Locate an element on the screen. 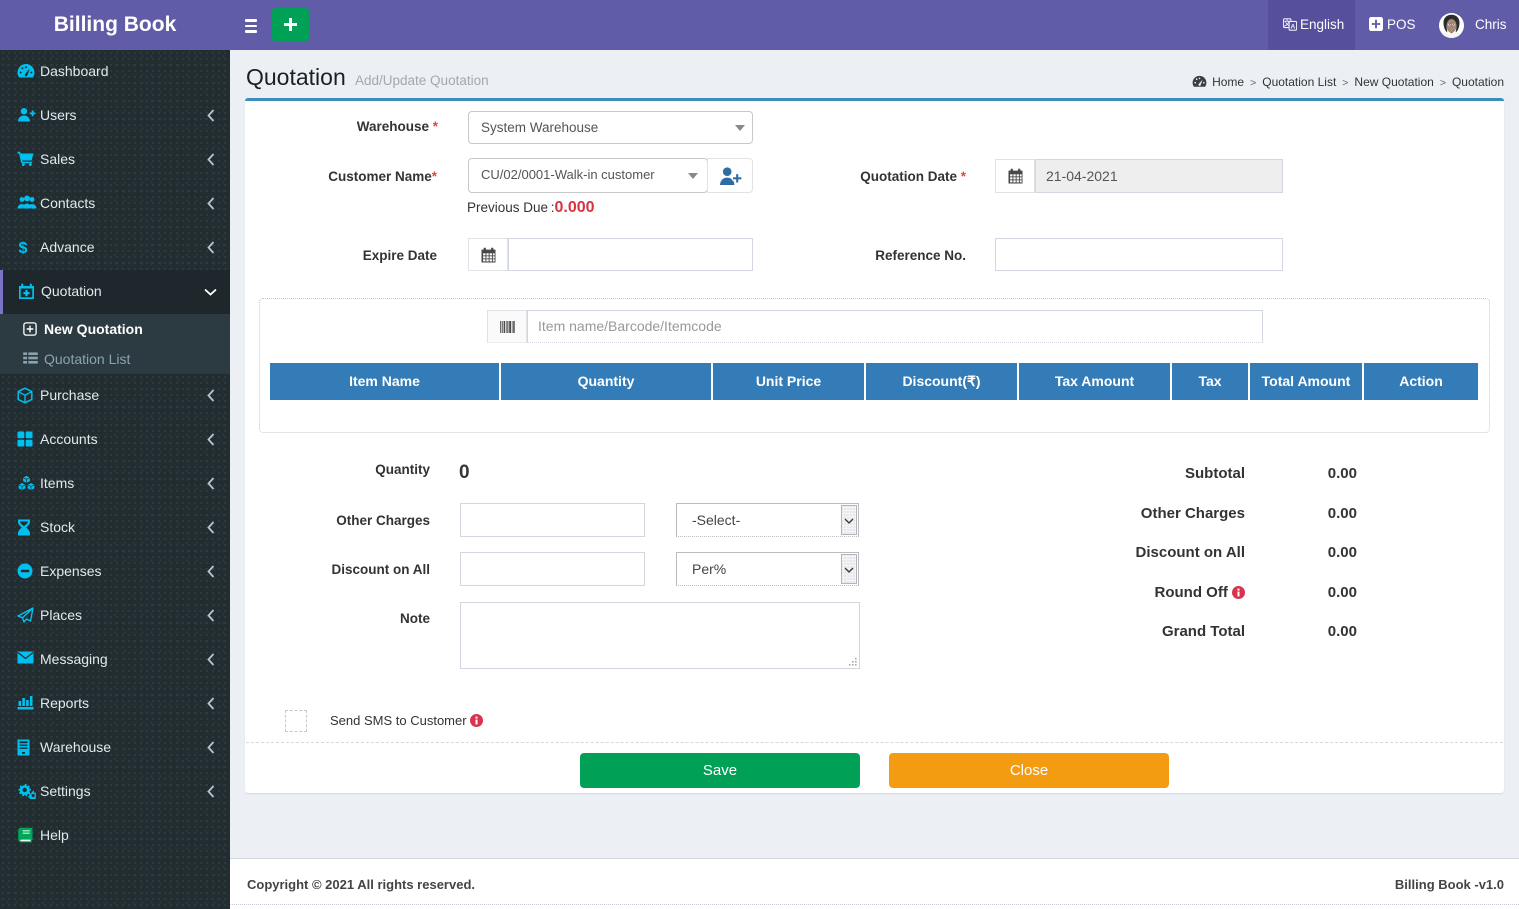 The height and width of the screenshot is (909, 1519). svg-text: 文 is located at coordinates (1287, 23).